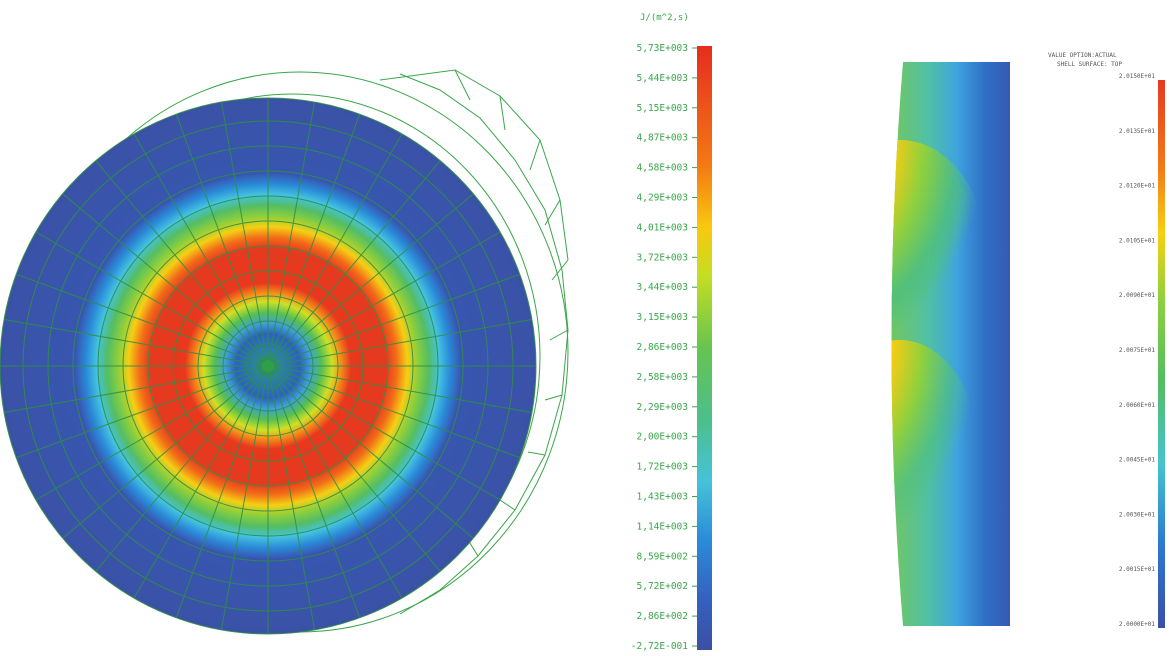 The height and width of the screenshot is (656, 1169). Describe the element at coordinates (662, 287) in the screenshot. I see `left-scale-tick-label: 3,44E+003` at that location.